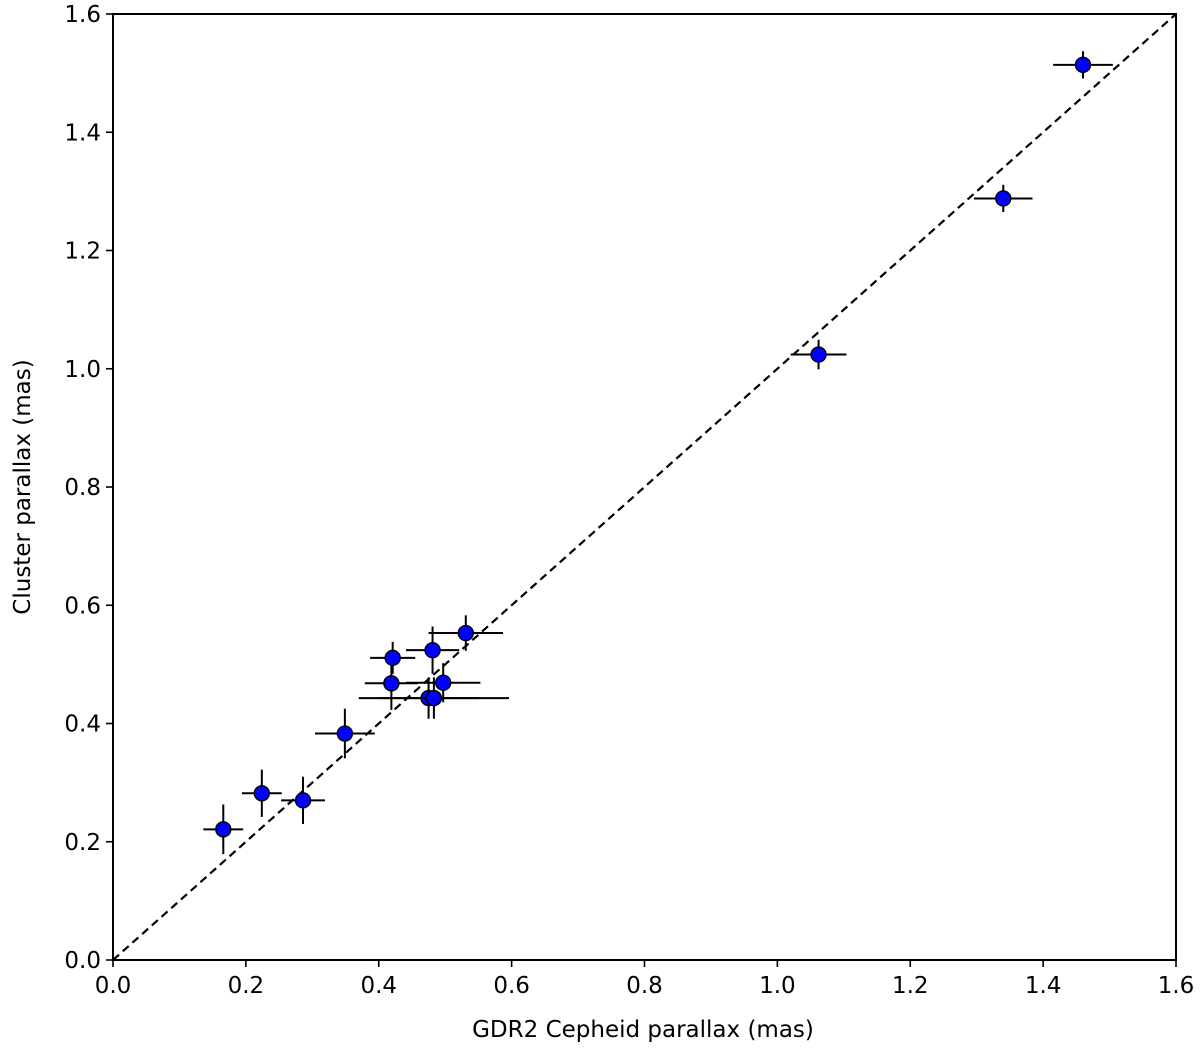 This screenshot has width=1200, height=1052. Describe the element at coordinates (82, 15) in the screenshot. I see `y-tick-label: 1.6` at that location.